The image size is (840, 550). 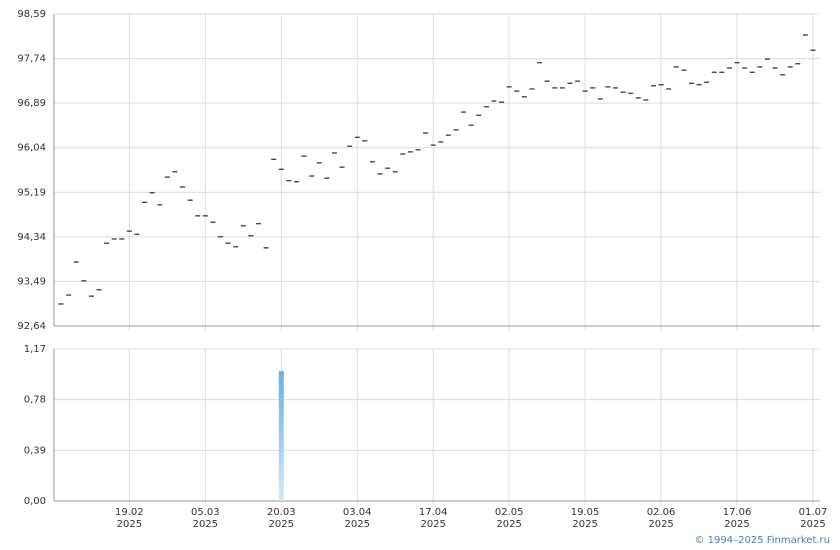 I want to click on y-tick-label: 1,17, so click(x=35, y=349).